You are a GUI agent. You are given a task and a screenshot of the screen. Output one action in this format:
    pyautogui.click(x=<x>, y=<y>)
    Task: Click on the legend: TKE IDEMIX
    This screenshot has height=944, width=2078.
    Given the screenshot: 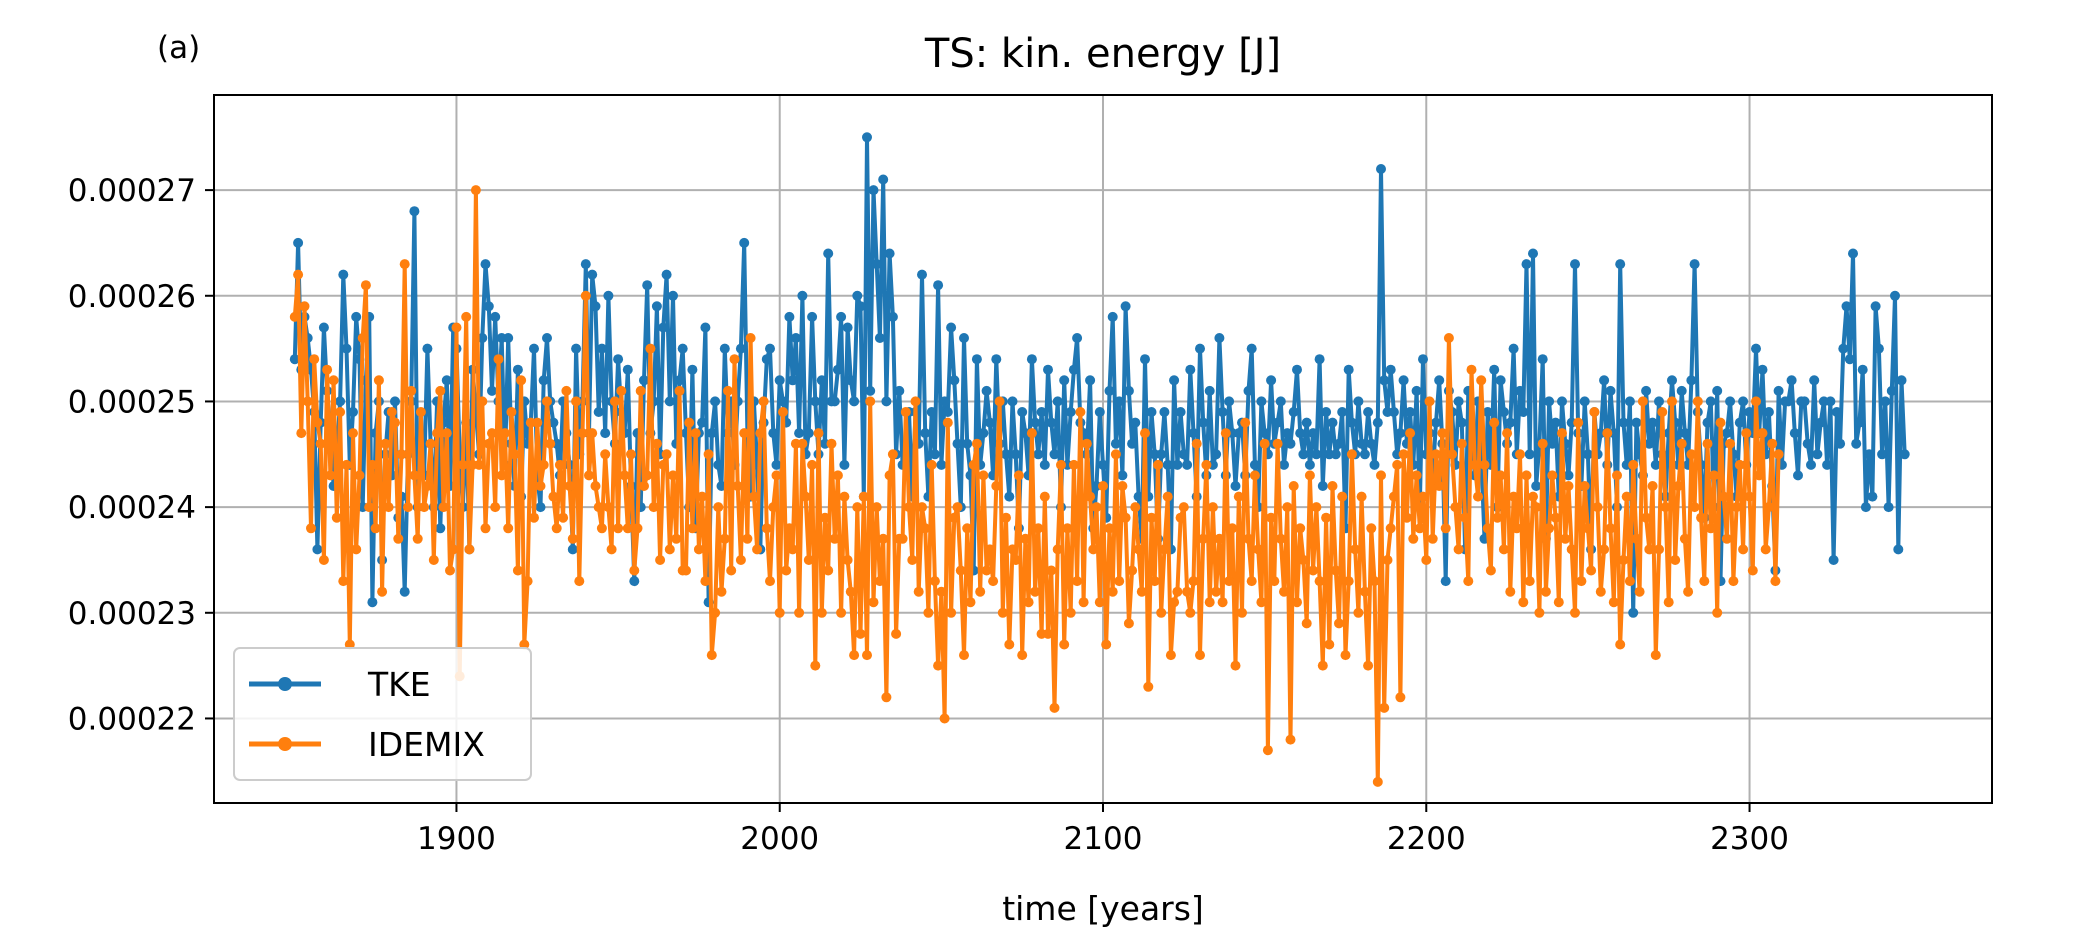 What is the action you would take?
    pyautogui.click(x=382, y=714)
    